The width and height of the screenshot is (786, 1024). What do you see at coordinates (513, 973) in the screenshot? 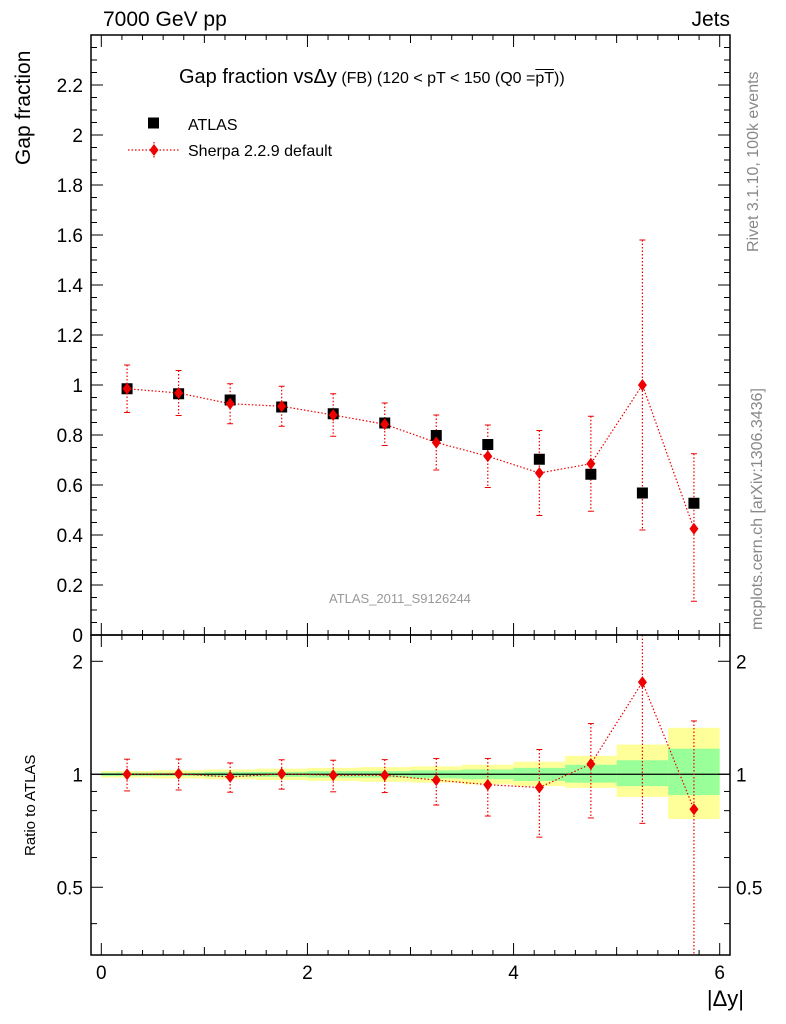
I see `x-tick-label: 4` at bounding box center [513, 973].